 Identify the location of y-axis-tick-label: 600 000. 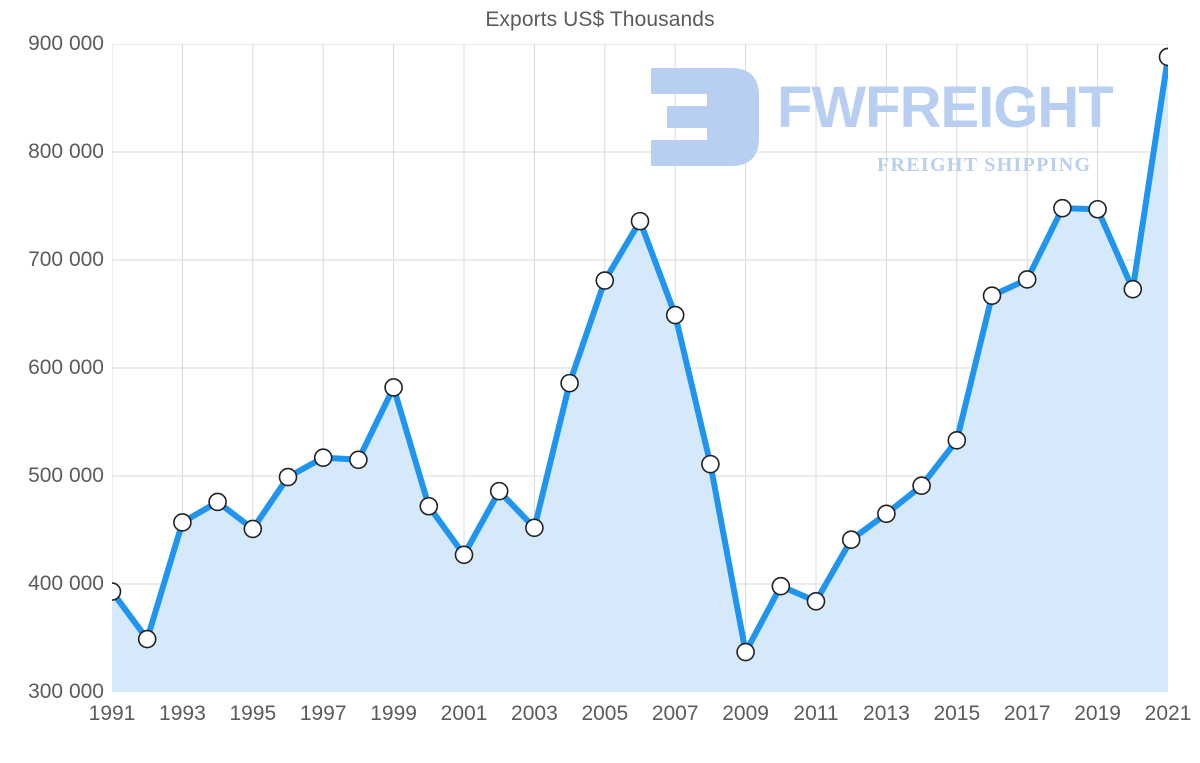
(66, 367).